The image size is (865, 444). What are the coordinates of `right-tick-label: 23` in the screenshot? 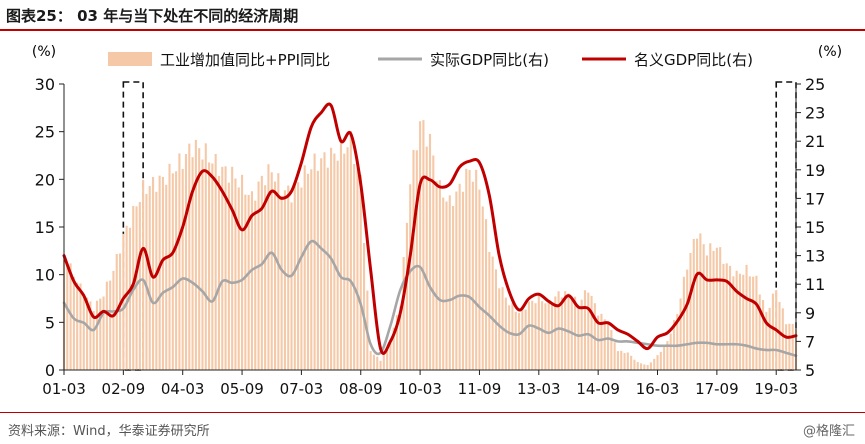 It's located at (815, 113).